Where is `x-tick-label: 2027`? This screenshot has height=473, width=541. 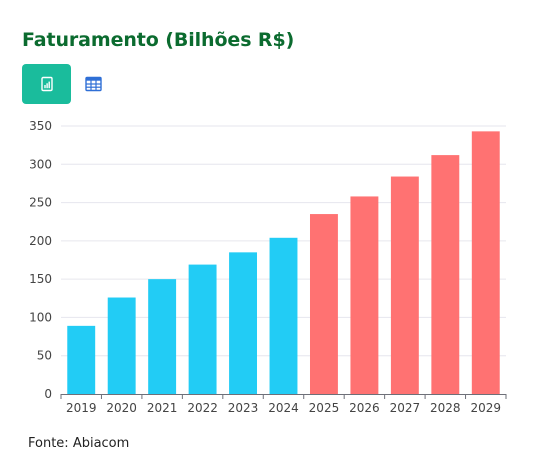 x-tick-label: 2027 is located at coordinates (405, 408).